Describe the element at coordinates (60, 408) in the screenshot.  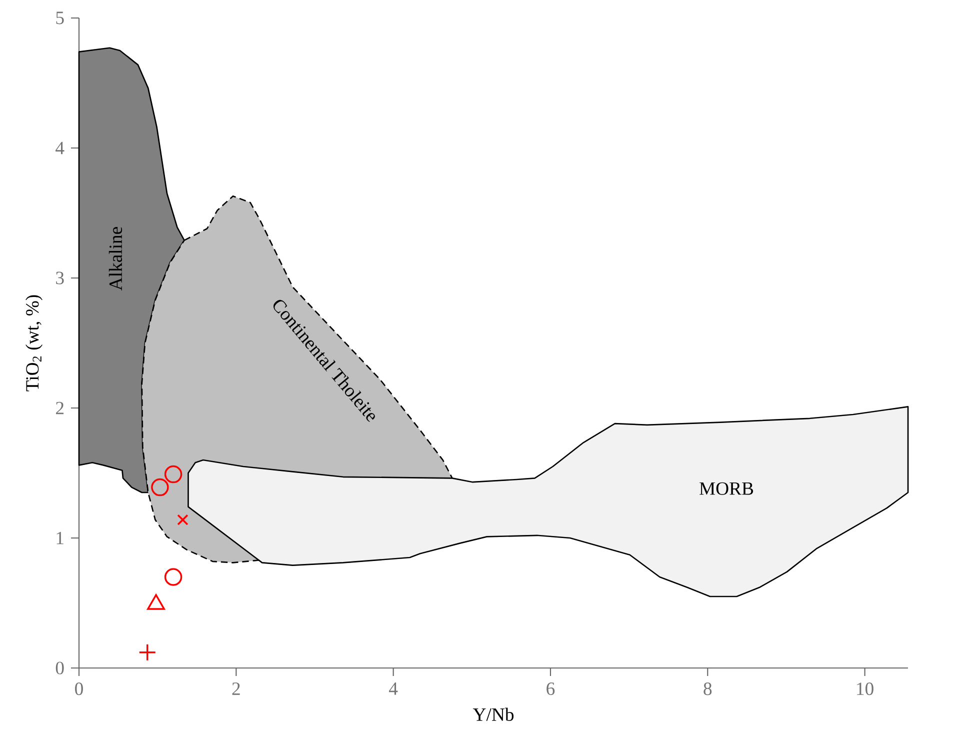
I see `y-tick-label: 2` at that location.